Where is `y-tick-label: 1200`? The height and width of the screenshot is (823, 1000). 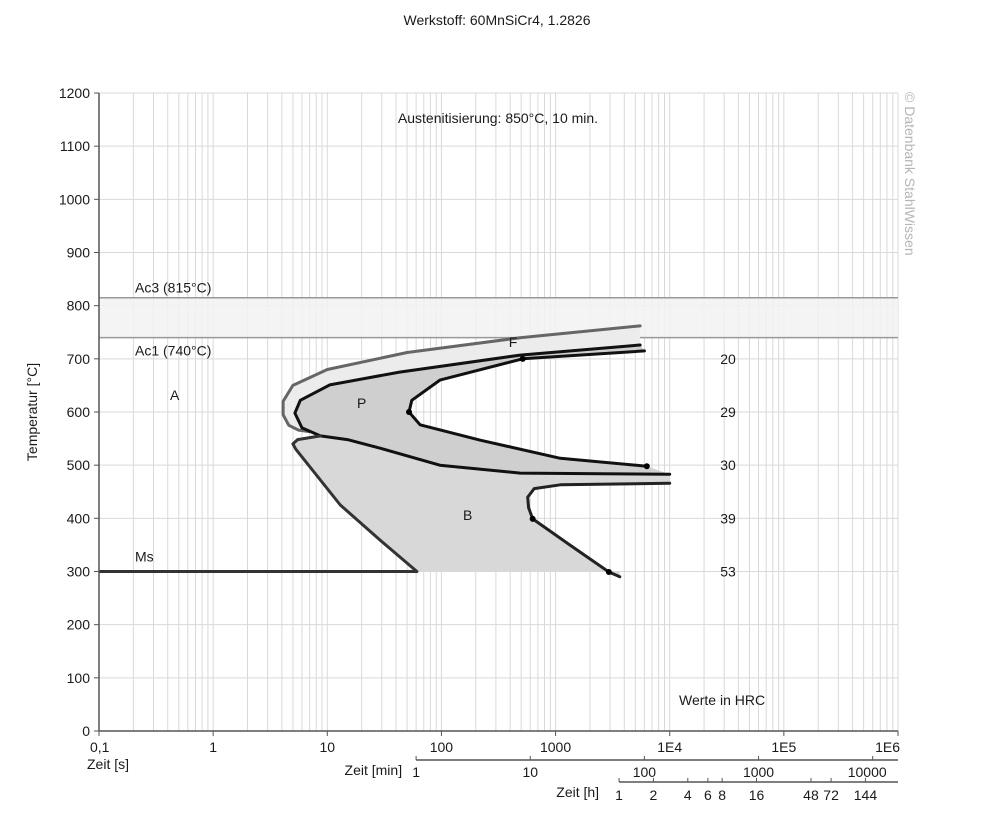
y-tick-label: 1200 is located at coordinates (74, 93).